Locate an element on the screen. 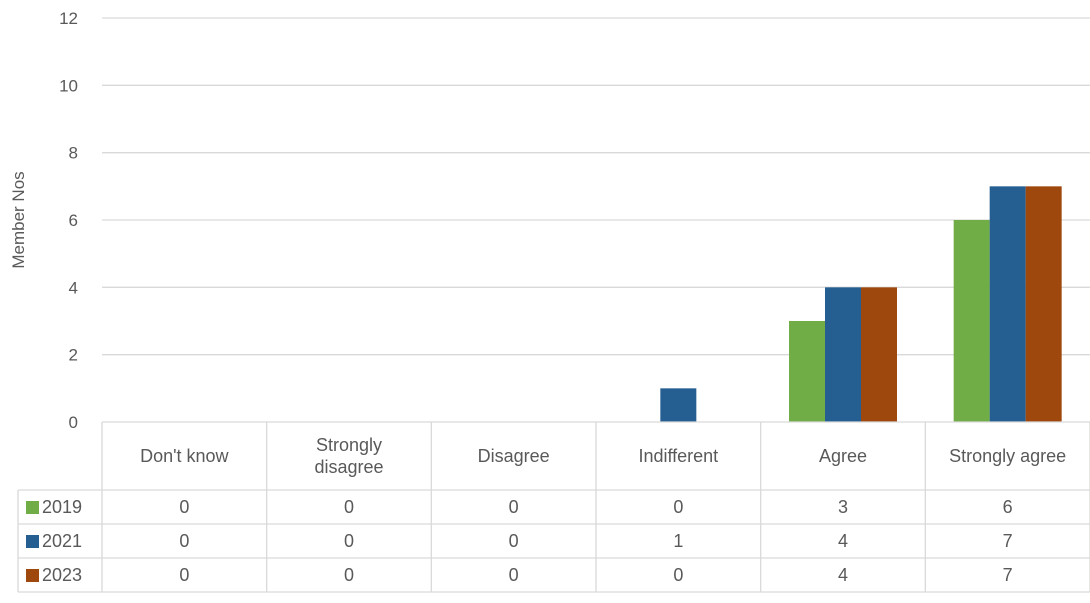 Image resolution: width=1090 pixels, height=603 pixels. legend-label-2021: 2021 is located at coordinates (62, 541).